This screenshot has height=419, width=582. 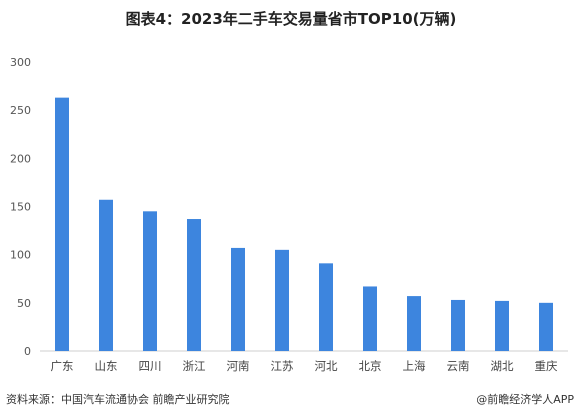 I want to click on x-tick-label: 四川, so click(x=150, y=366).